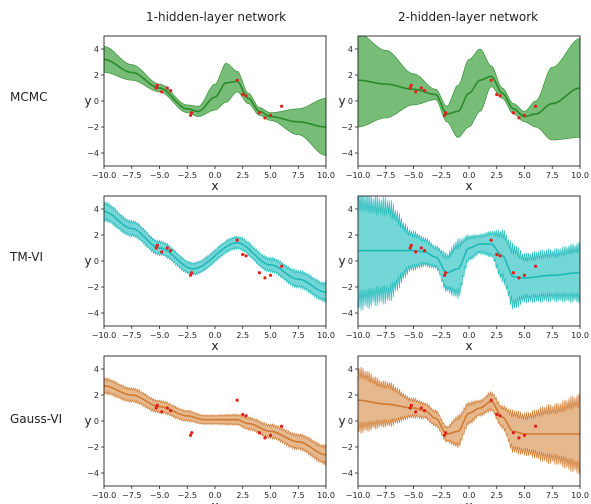 The width and height of the screenshot is (591, 504). What do you see at coordinates (96, 395) in the screenshot?
I see `y-tick-label-gauss-vi-1-4: 2` at bounding box center [96, 395].